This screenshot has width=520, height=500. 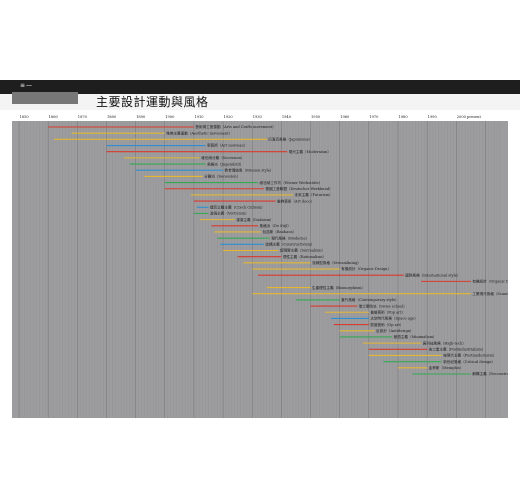 I want to click on bar-label: 現代風格（Moderne）, so click(x=290, y=237).